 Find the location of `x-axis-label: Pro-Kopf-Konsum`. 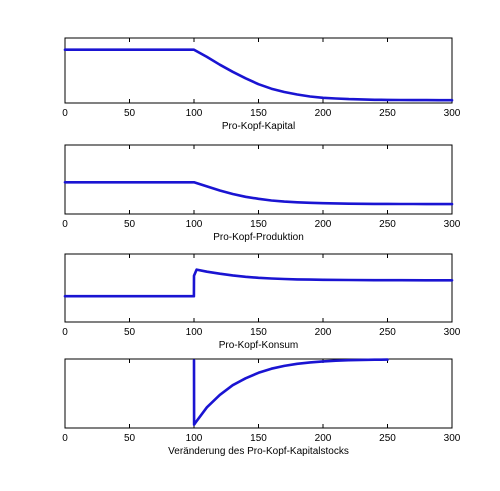

x-axis-label: Pro-Kopf-Konsum is located at coordinates (258, 345).